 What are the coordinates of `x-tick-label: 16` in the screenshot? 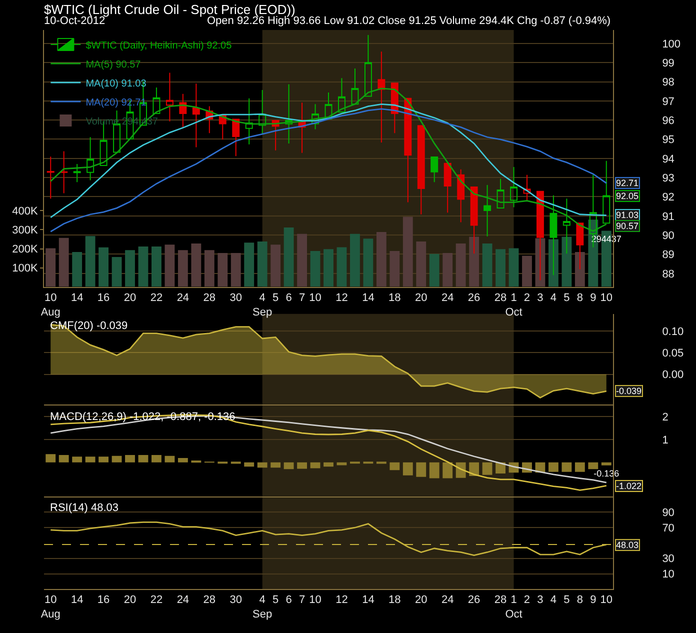 It's located at (103, 298).